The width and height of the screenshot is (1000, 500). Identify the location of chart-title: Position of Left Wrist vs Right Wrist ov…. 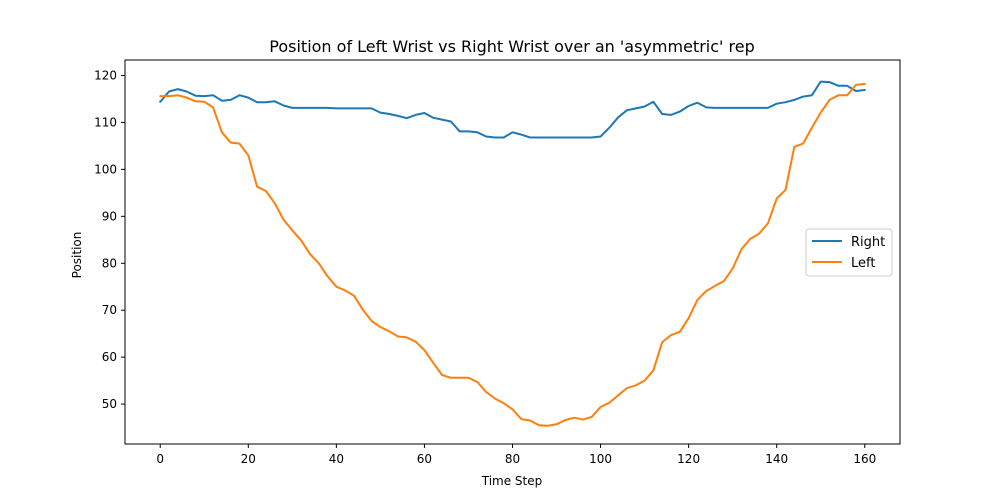
(511, 46).